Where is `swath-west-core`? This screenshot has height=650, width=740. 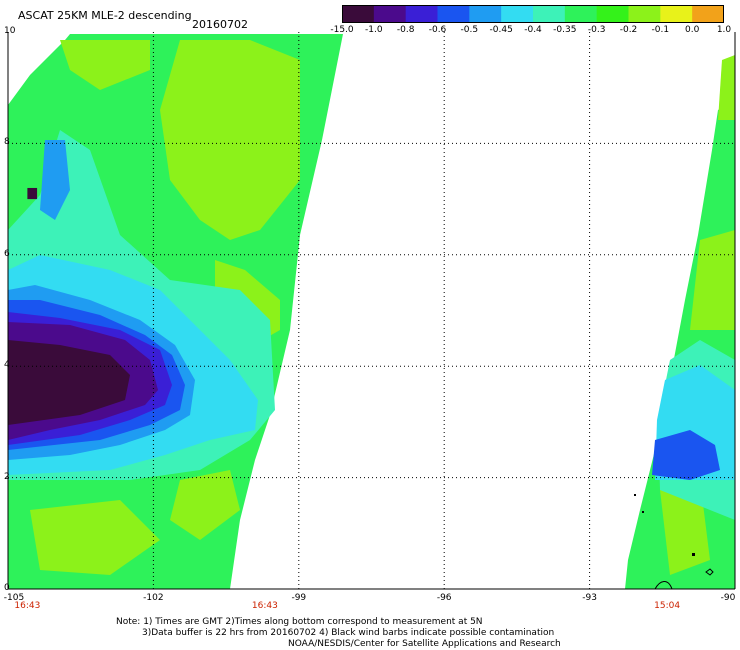 swath-west-core is located at coordinates (69, 382).